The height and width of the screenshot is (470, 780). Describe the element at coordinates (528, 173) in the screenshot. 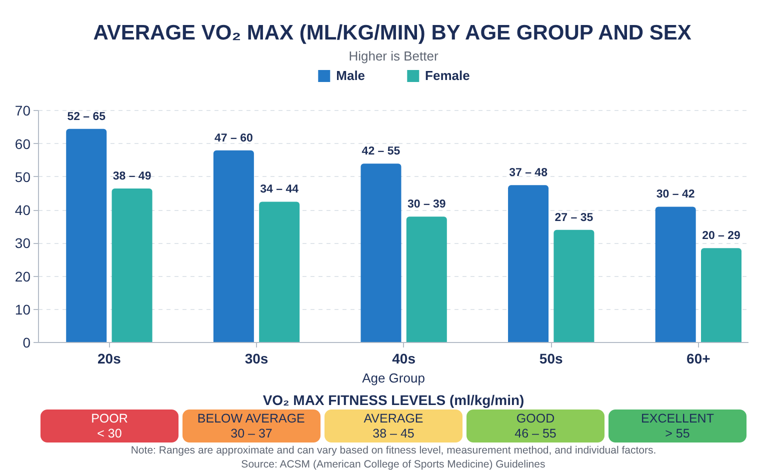

I see `annotation: 37 – 48` at that location.